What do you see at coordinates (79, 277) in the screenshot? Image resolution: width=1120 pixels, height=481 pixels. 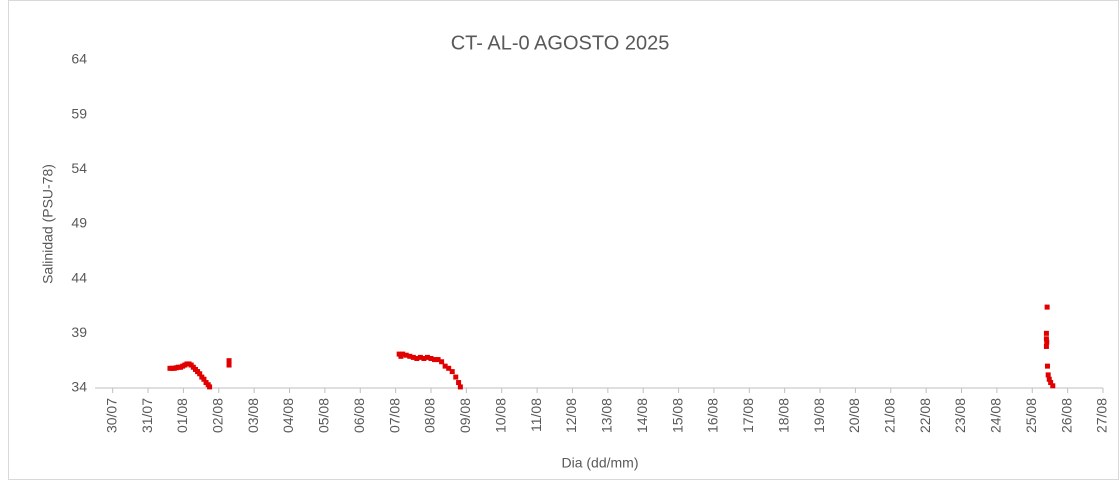 I see `y-tick-label: 44` at bounding box center [79, 277].